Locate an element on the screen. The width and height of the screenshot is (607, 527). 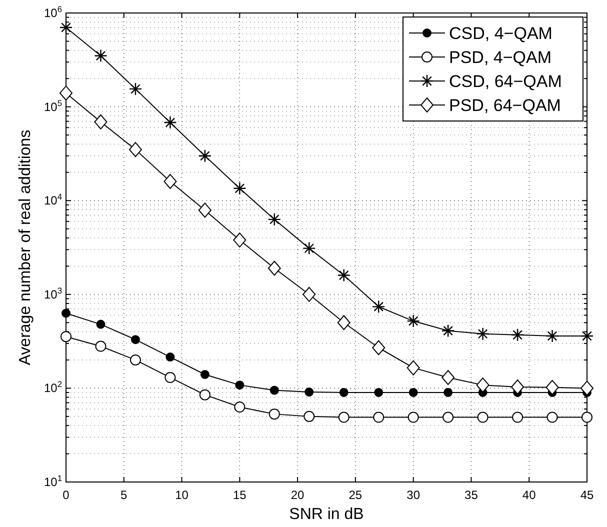
y-tick-label: 10$^{2}$ is located at coordinates (53, 387).